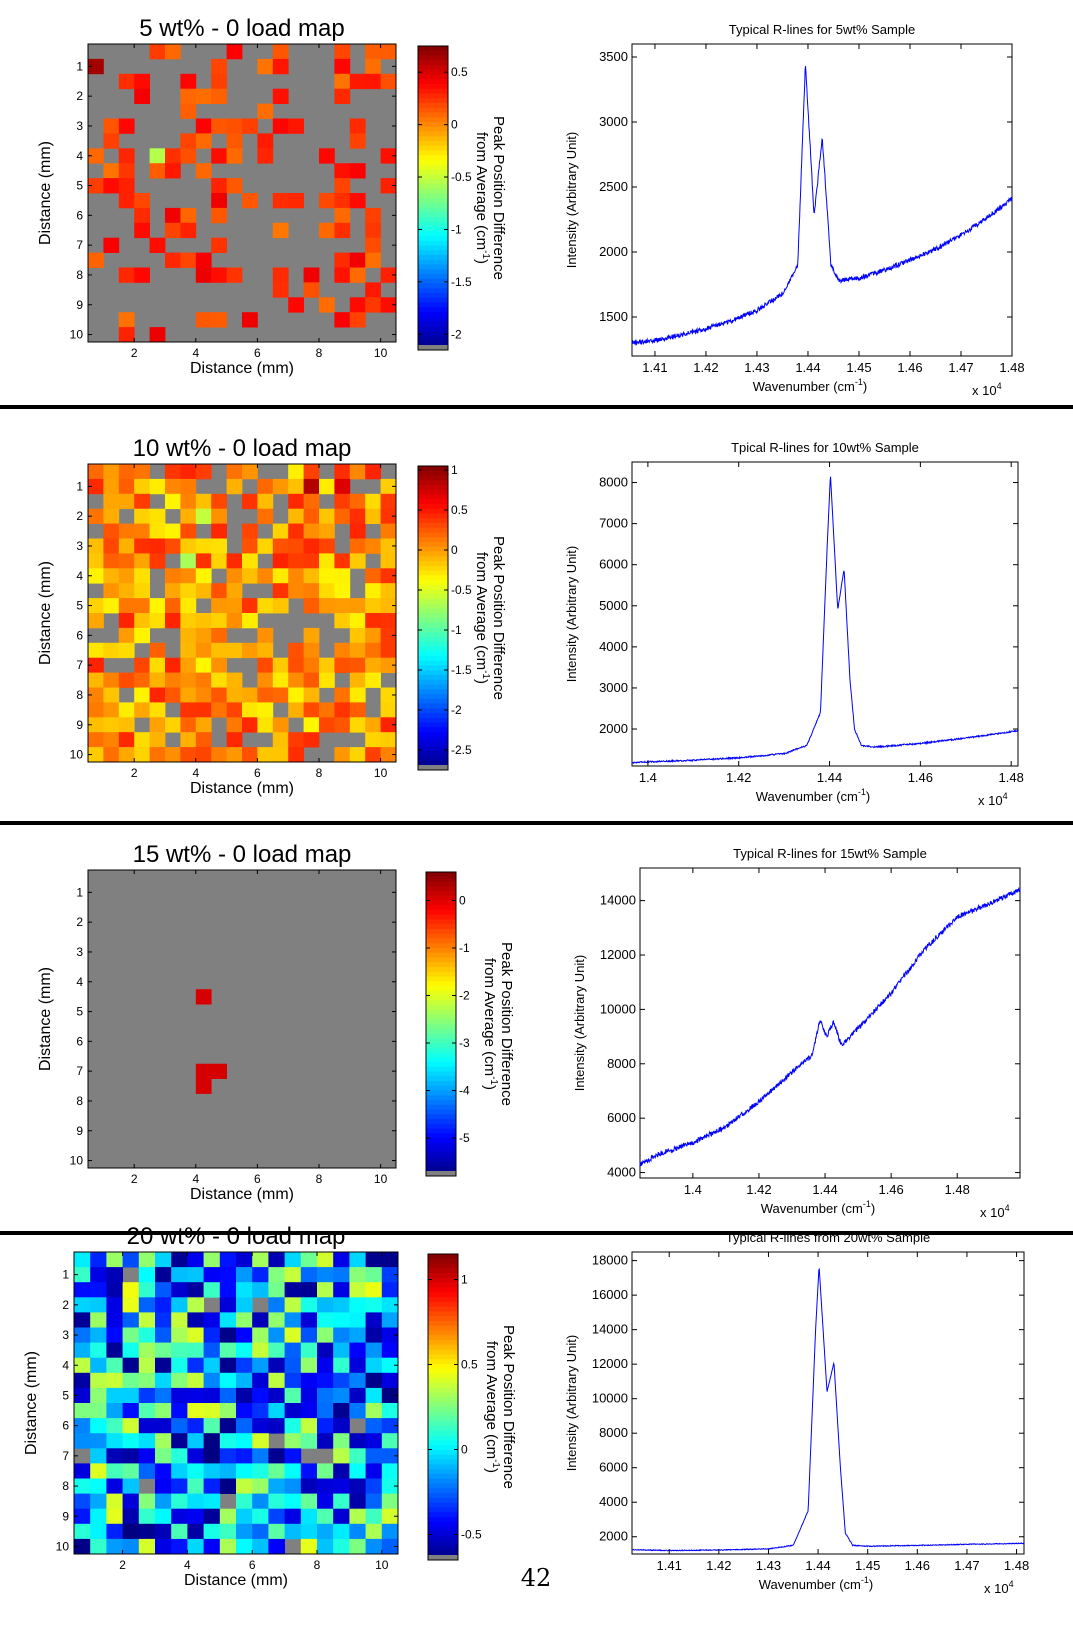 Image resolution: width=1073 pixels, height=1646 pixels. What do you see at coordinates (613, 564) in the screenshot?
I see `spectrum-y-tick-label: 6000` at bounding box center [613, 564].